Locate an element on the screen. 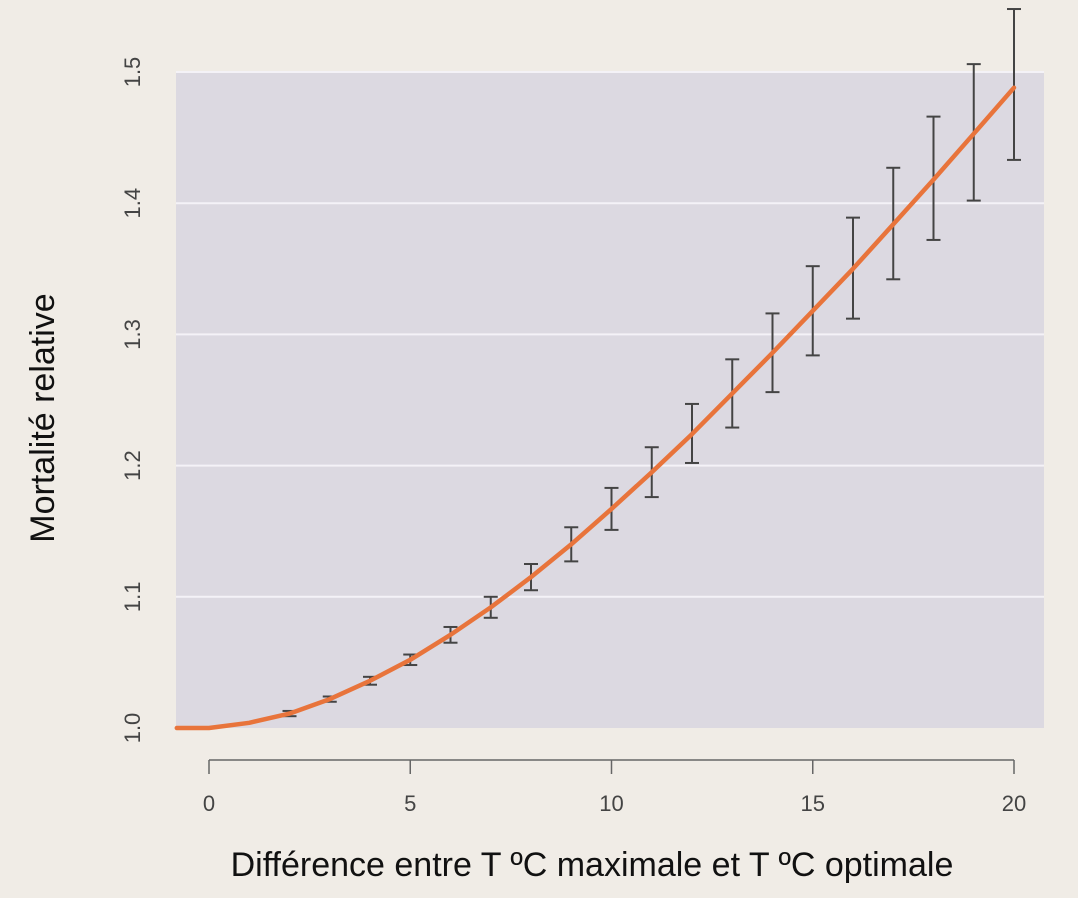 This screenshot has width=1078, height=898. error-bar-x20 is located at coordinates (1014, 84).